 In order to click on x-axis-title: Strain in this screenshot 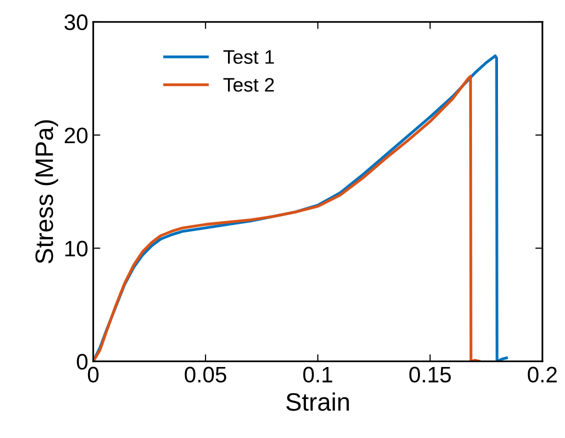, I will do `click(317, 401)`.